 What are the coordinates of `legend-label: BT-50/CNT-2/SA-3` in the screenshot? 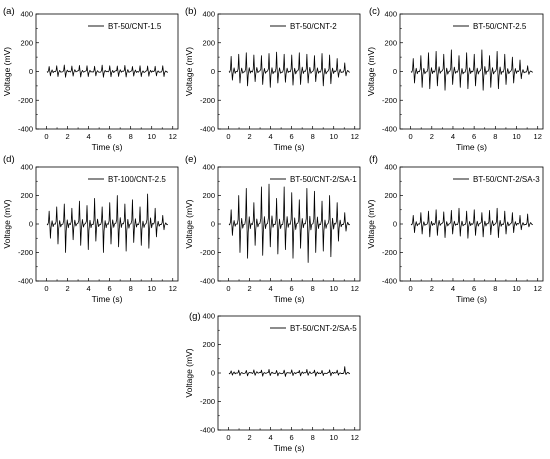 It's located at (506, 179).